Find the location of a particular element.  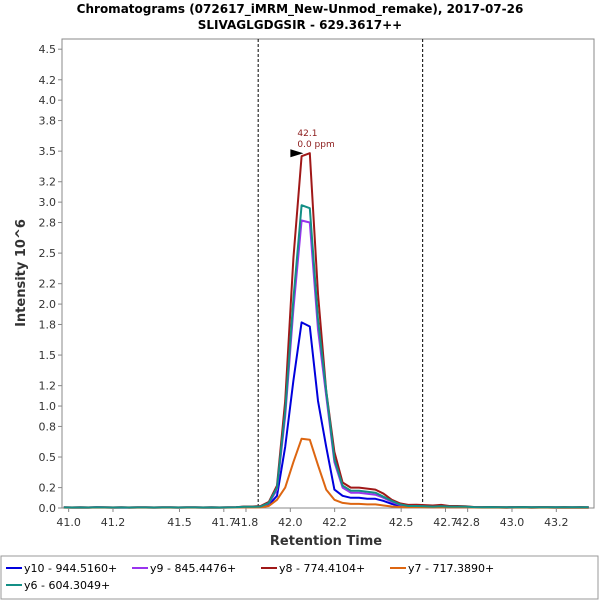

peak-arrow-icon is located at coordinates (297, 153).